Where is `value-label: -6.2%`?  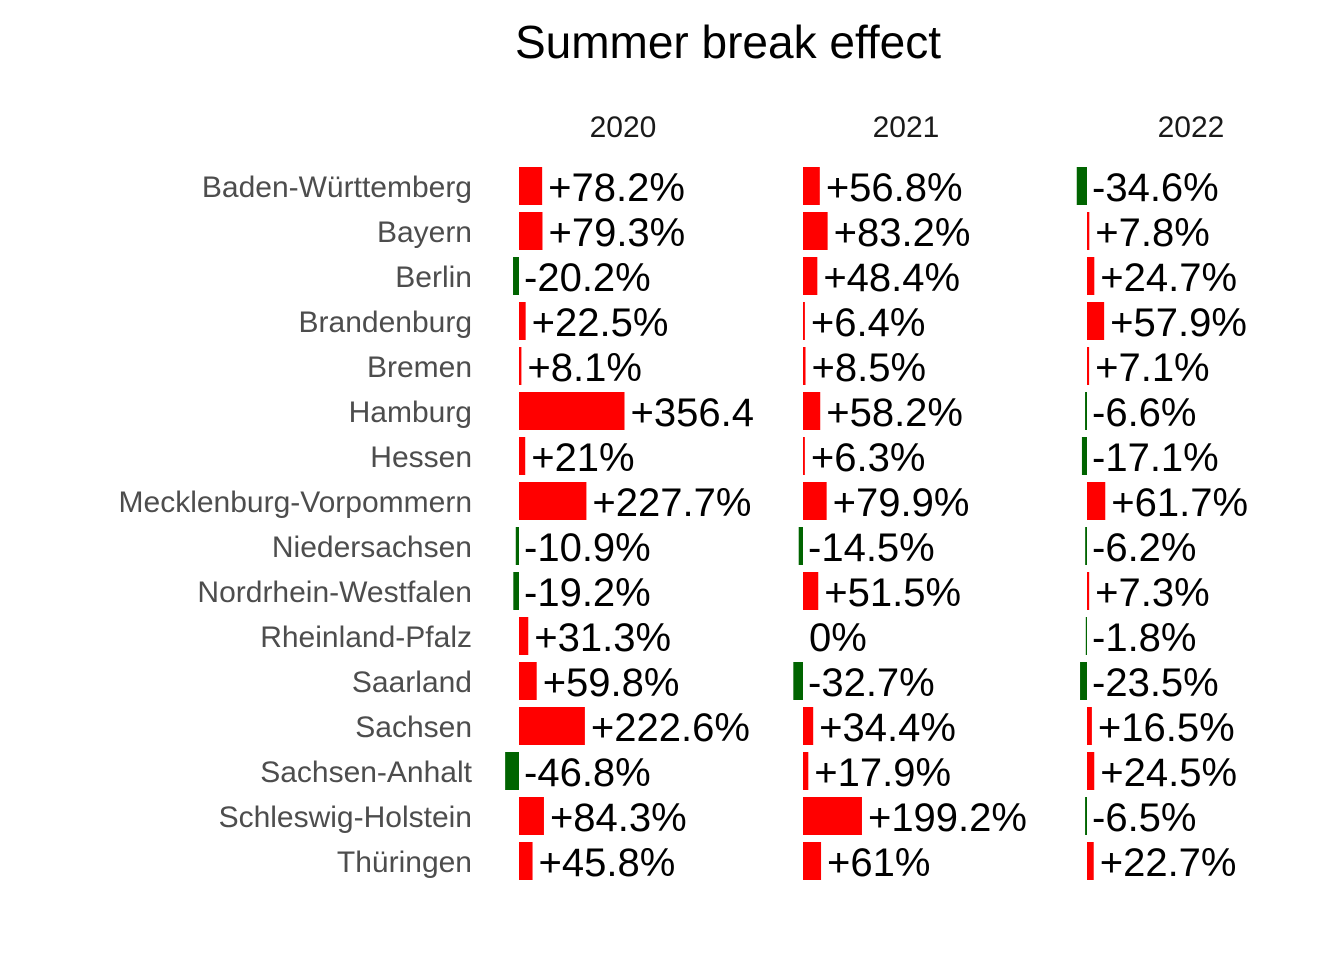
value-label: -6.2% is located at coordinates (1144, 548).